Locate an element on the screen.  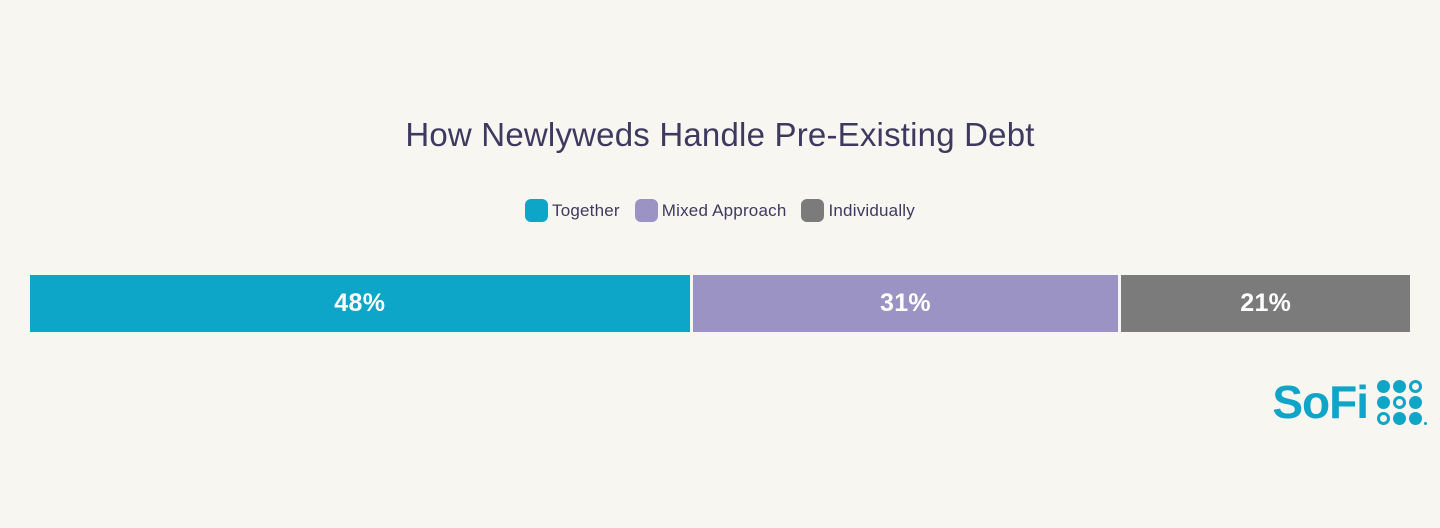
chart-legend: Together Mixed Approach Individually is located at coordinates (720, 210).